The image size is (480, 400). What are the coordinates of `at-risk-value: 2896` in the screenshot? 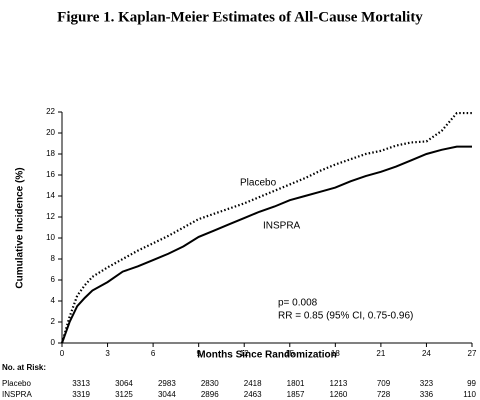 It's located at (210, 394).